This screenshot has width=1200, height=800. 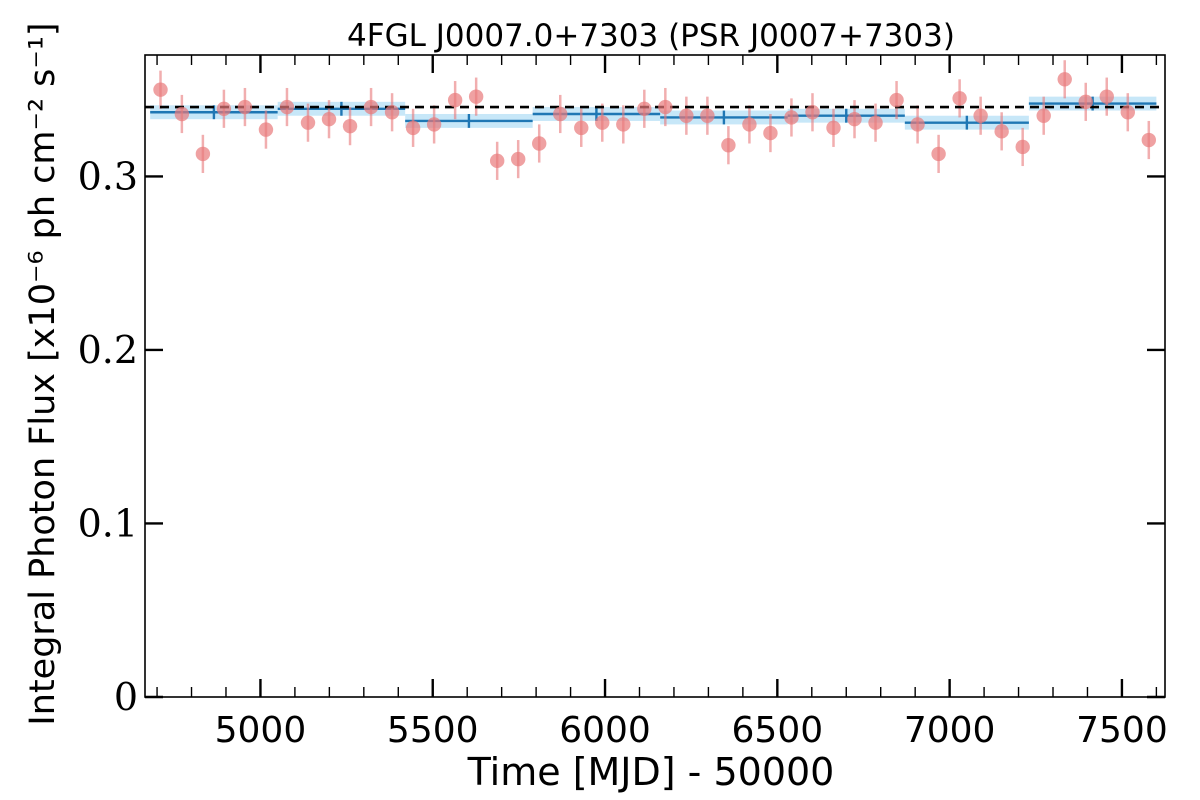 What do you see at coordinates (605, 730) in the screenshot?
I see `x-tick-label: 6000` at bounding box center [605, 730].